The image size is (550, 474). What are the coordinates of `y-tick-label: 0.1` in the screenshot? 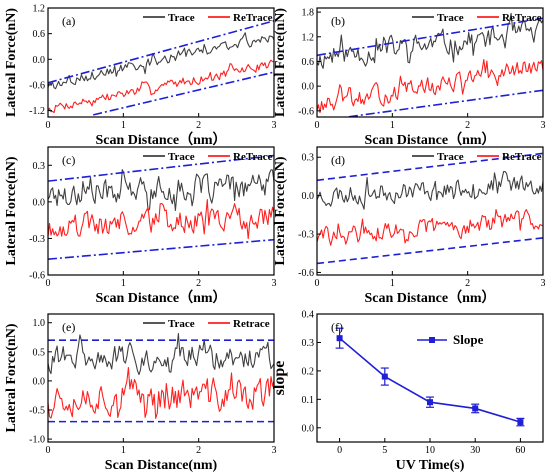 It's located at (308, 400).